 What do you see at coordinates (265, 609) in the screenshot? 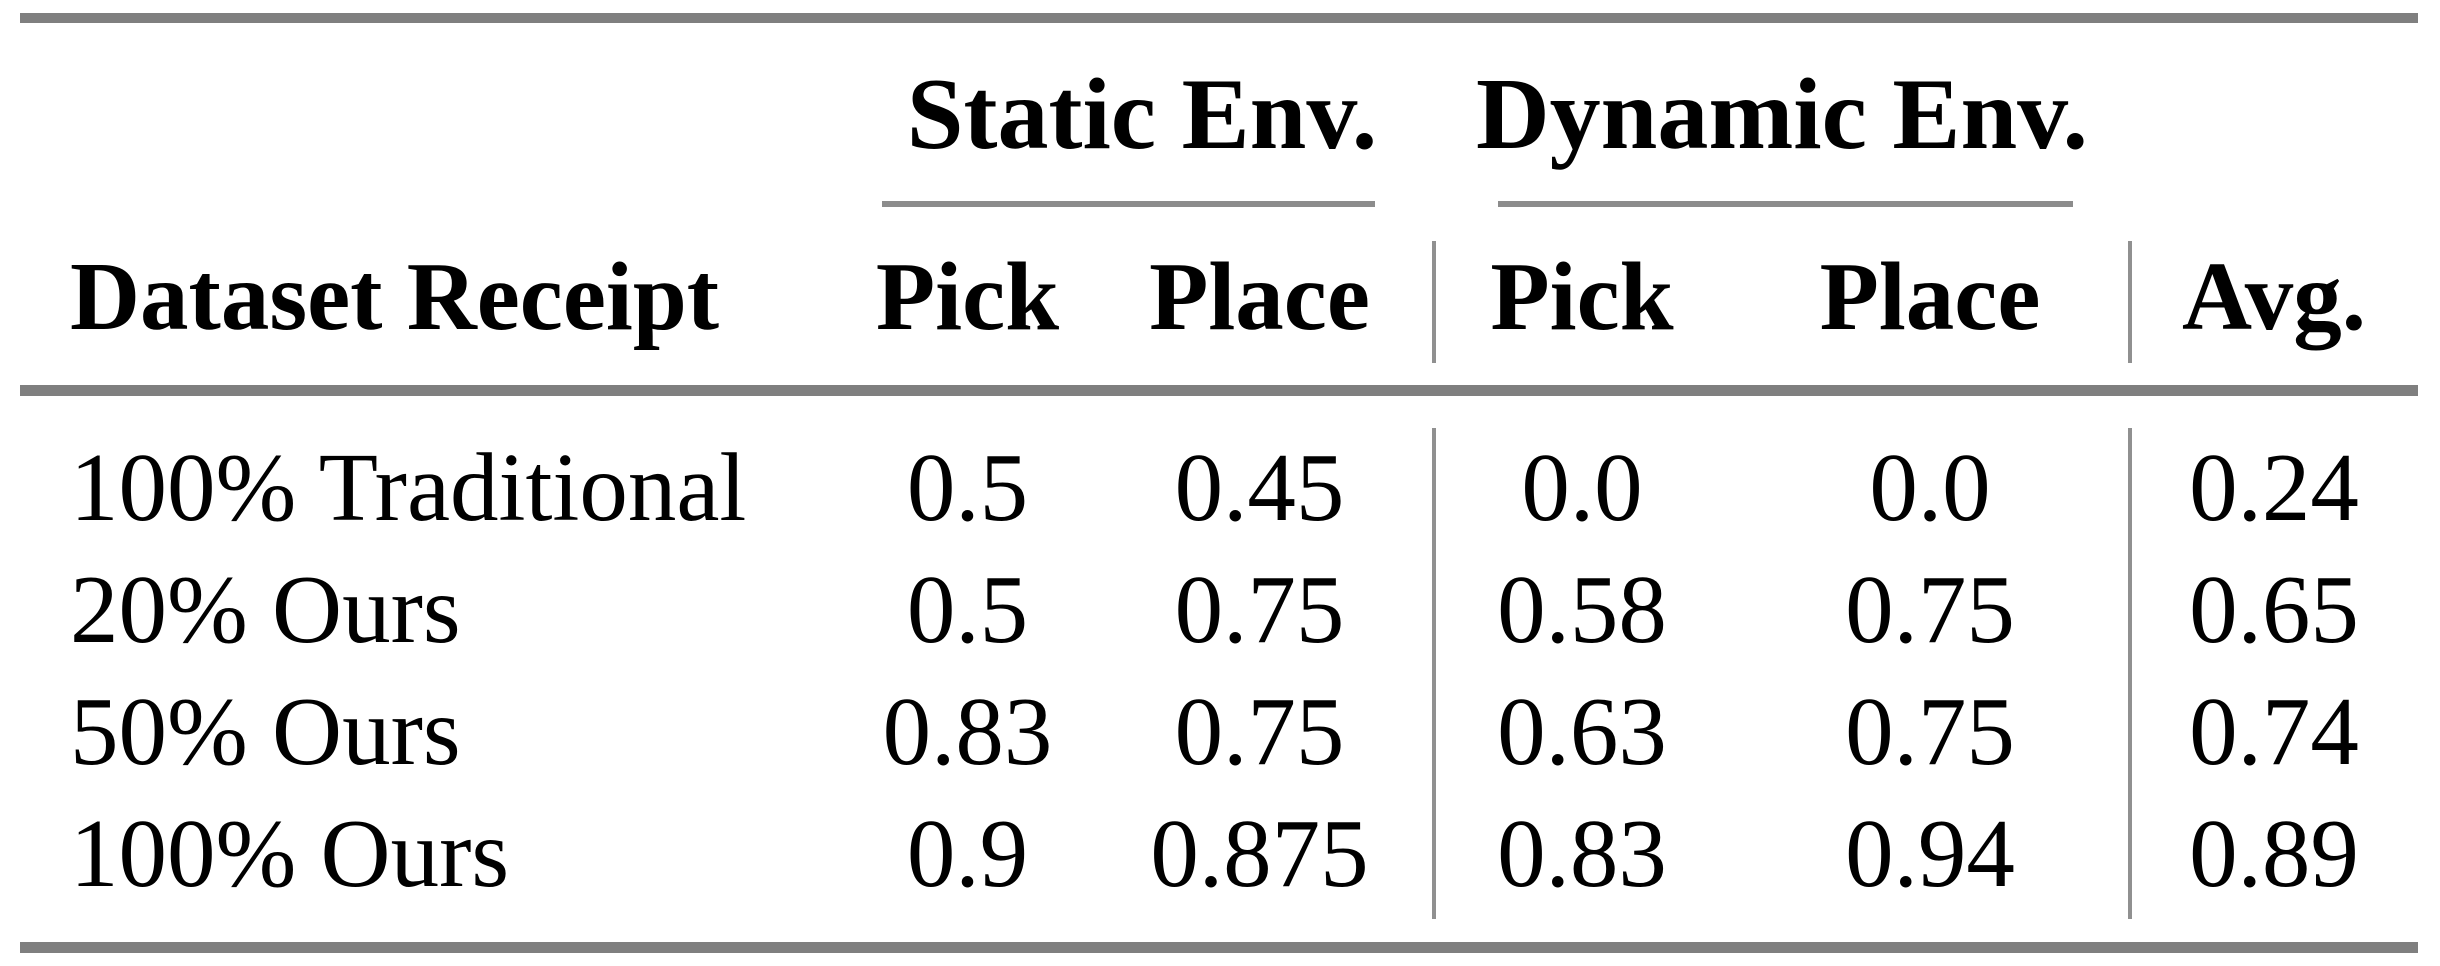
I see `row-label: 20% Ours` at bounding box center [265, 609].